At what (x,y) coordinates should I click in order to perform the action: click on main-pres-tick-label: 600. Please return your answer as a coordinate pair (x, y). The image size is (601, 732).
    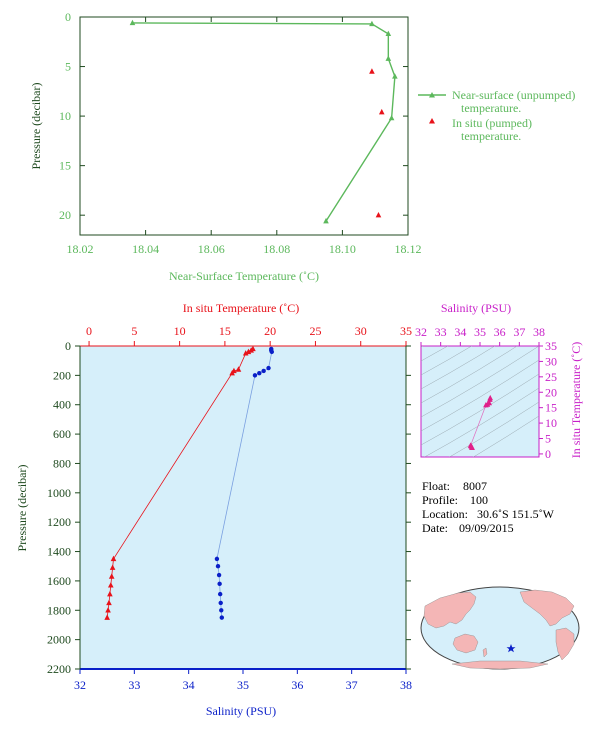
    Looking at the image, I should click on (62, 434).